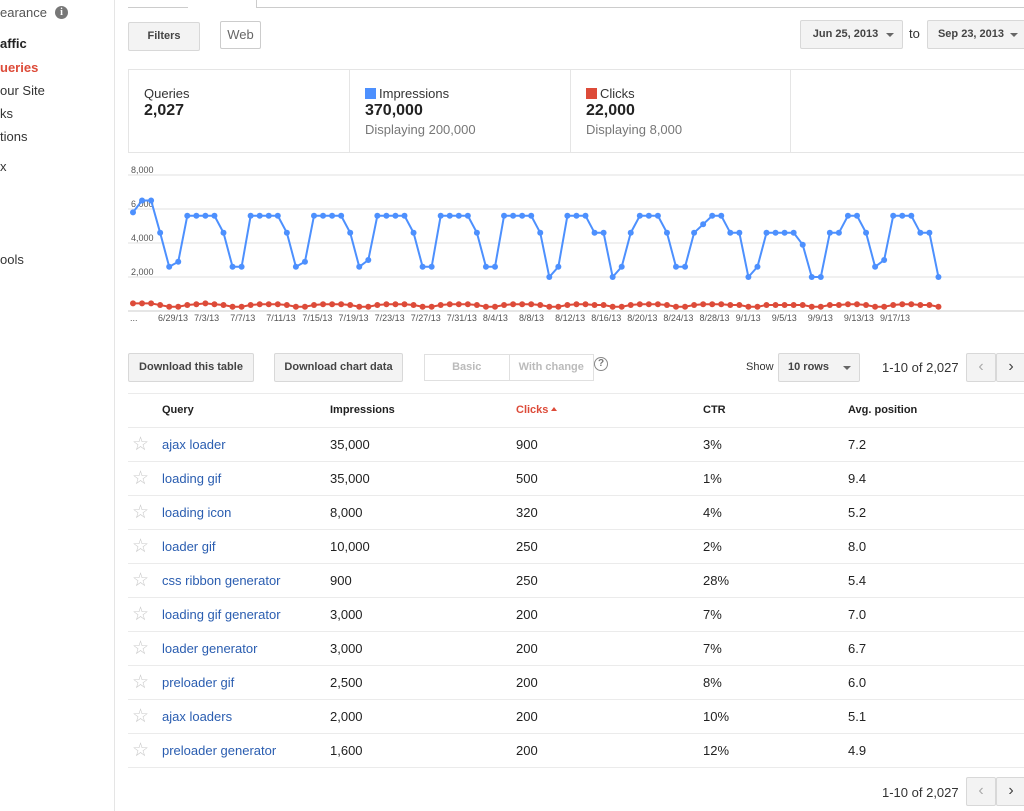  Describe the element at coordinates (198, 682) in the screenshot. I see `query-link: preloader gif` at that location.